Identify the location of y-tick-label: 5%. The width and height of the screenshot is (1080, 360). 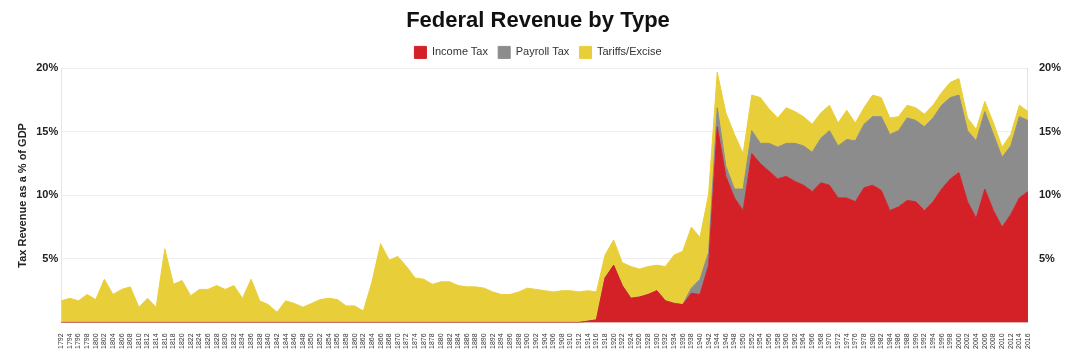
(50, 257).